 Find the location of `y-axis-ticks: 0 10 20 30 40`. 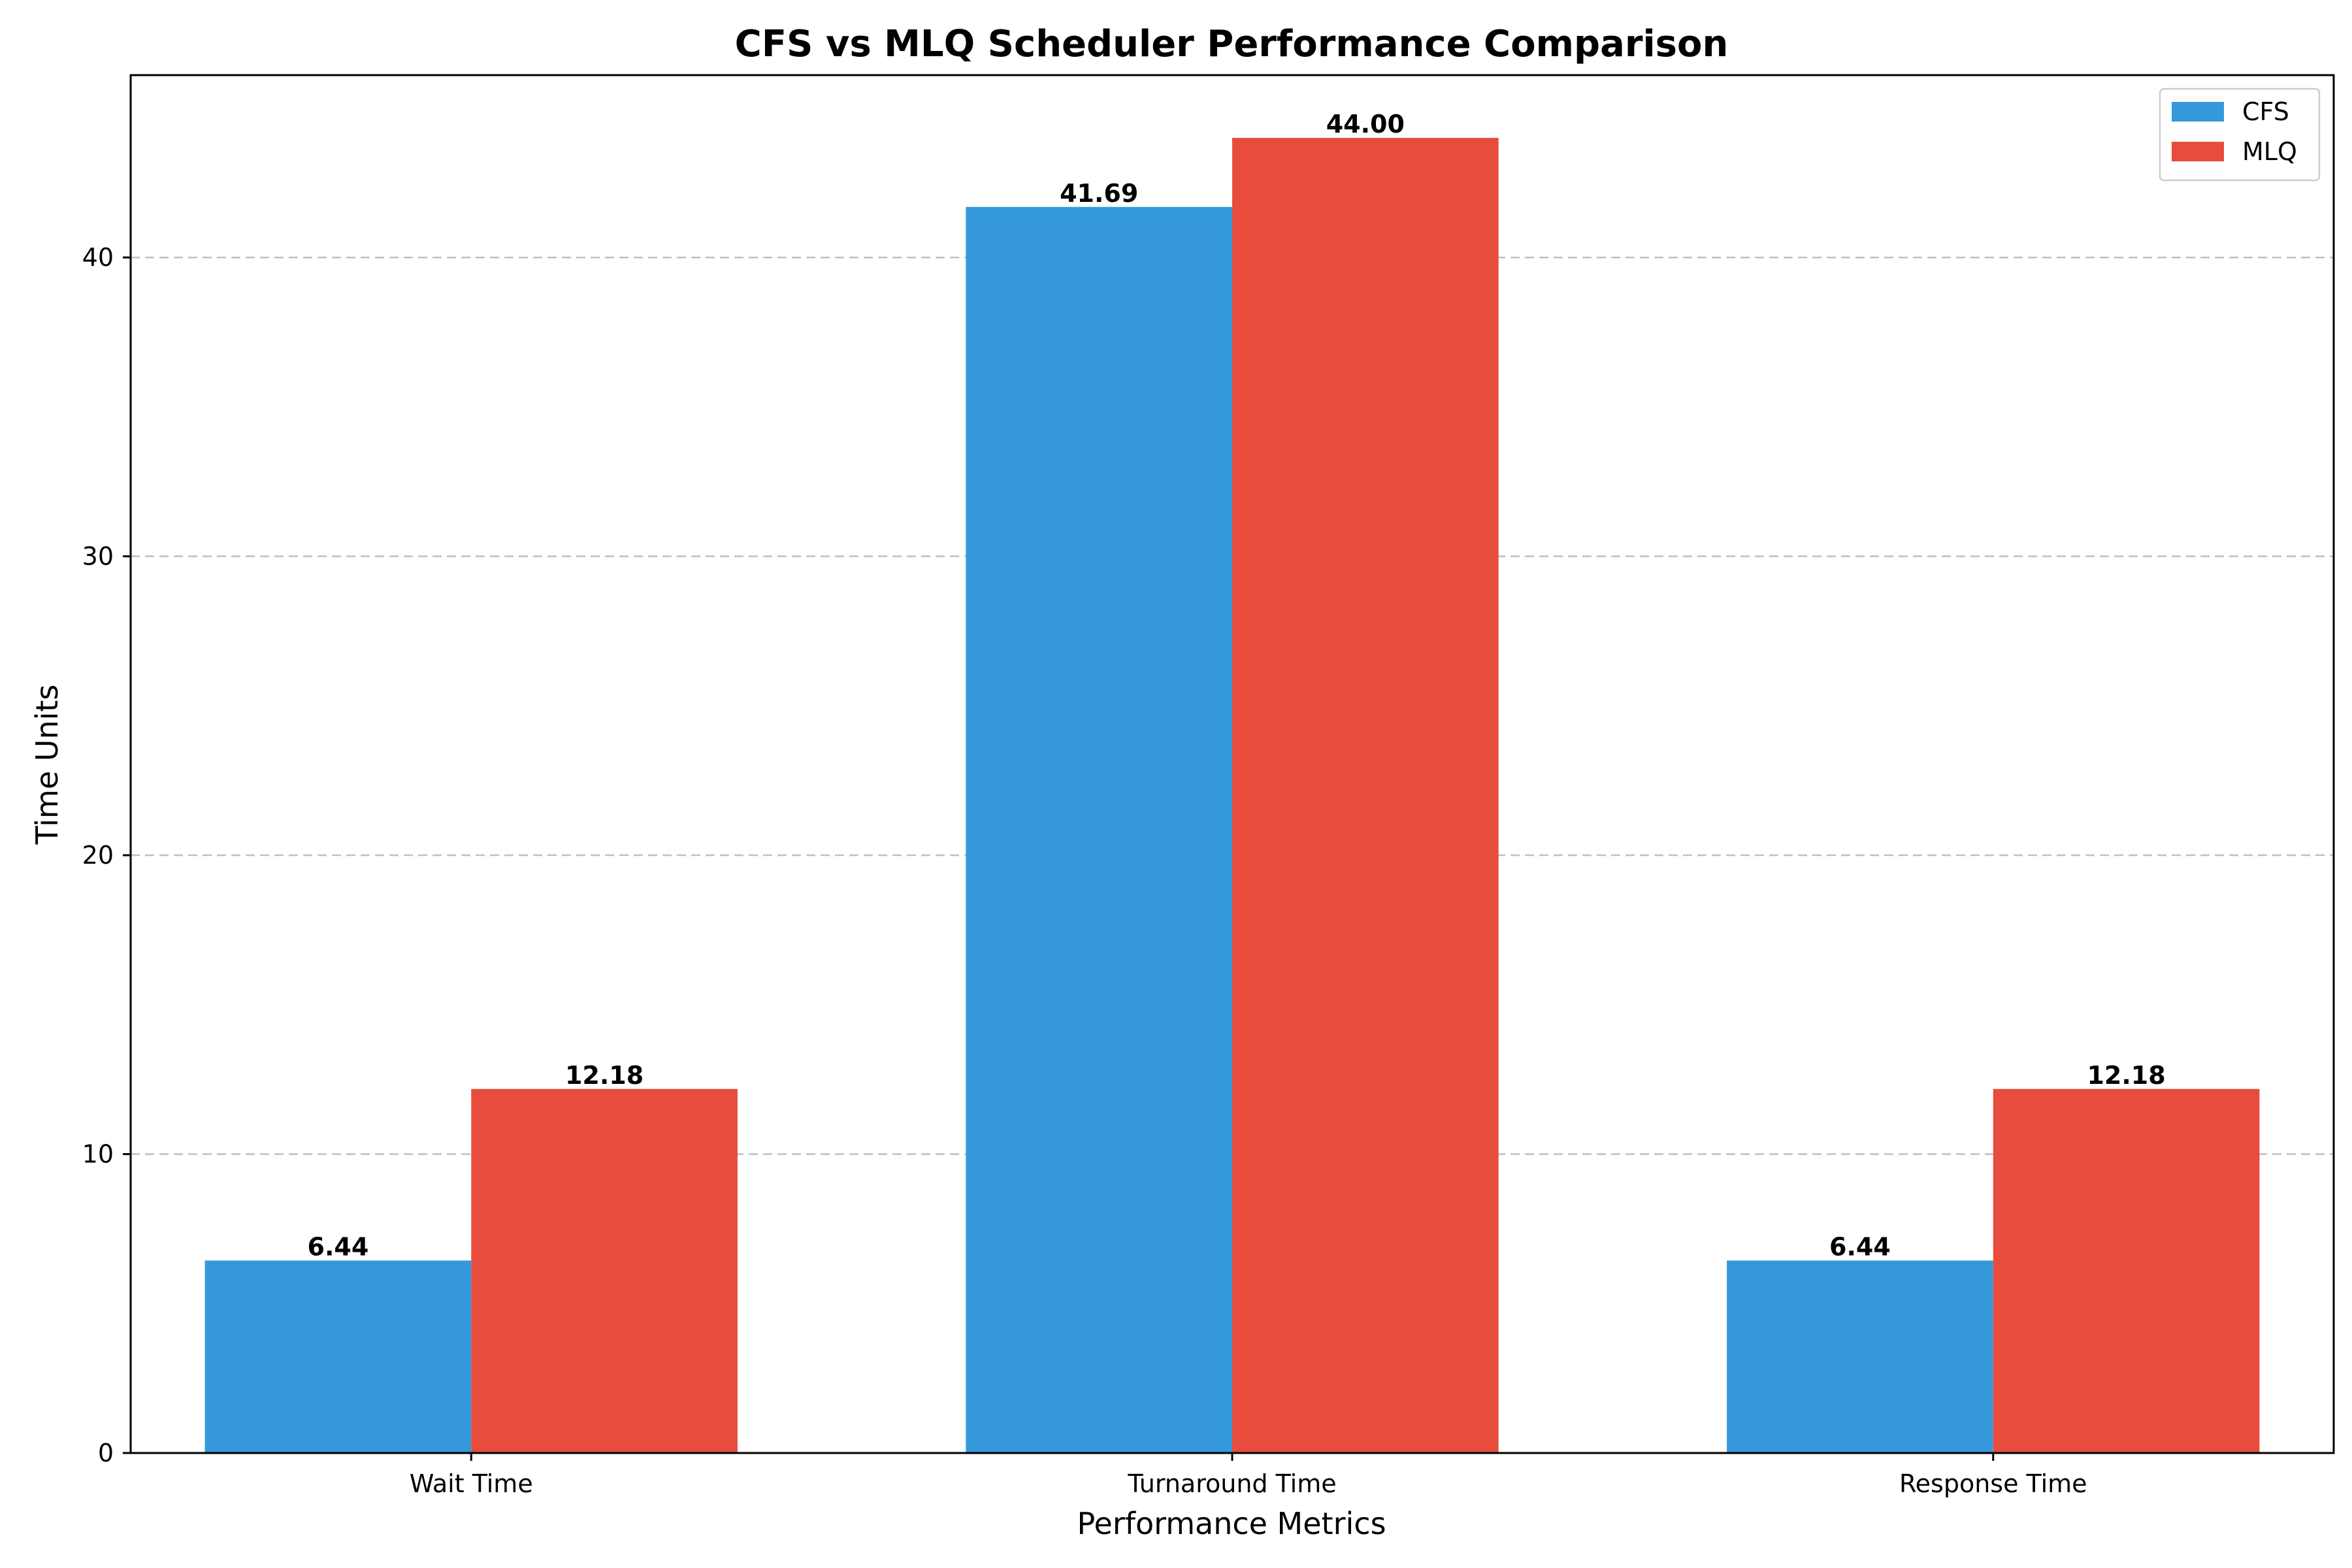

y-axis-ticks: 0 10 20 30 40 is located at coordinates (106, 855).